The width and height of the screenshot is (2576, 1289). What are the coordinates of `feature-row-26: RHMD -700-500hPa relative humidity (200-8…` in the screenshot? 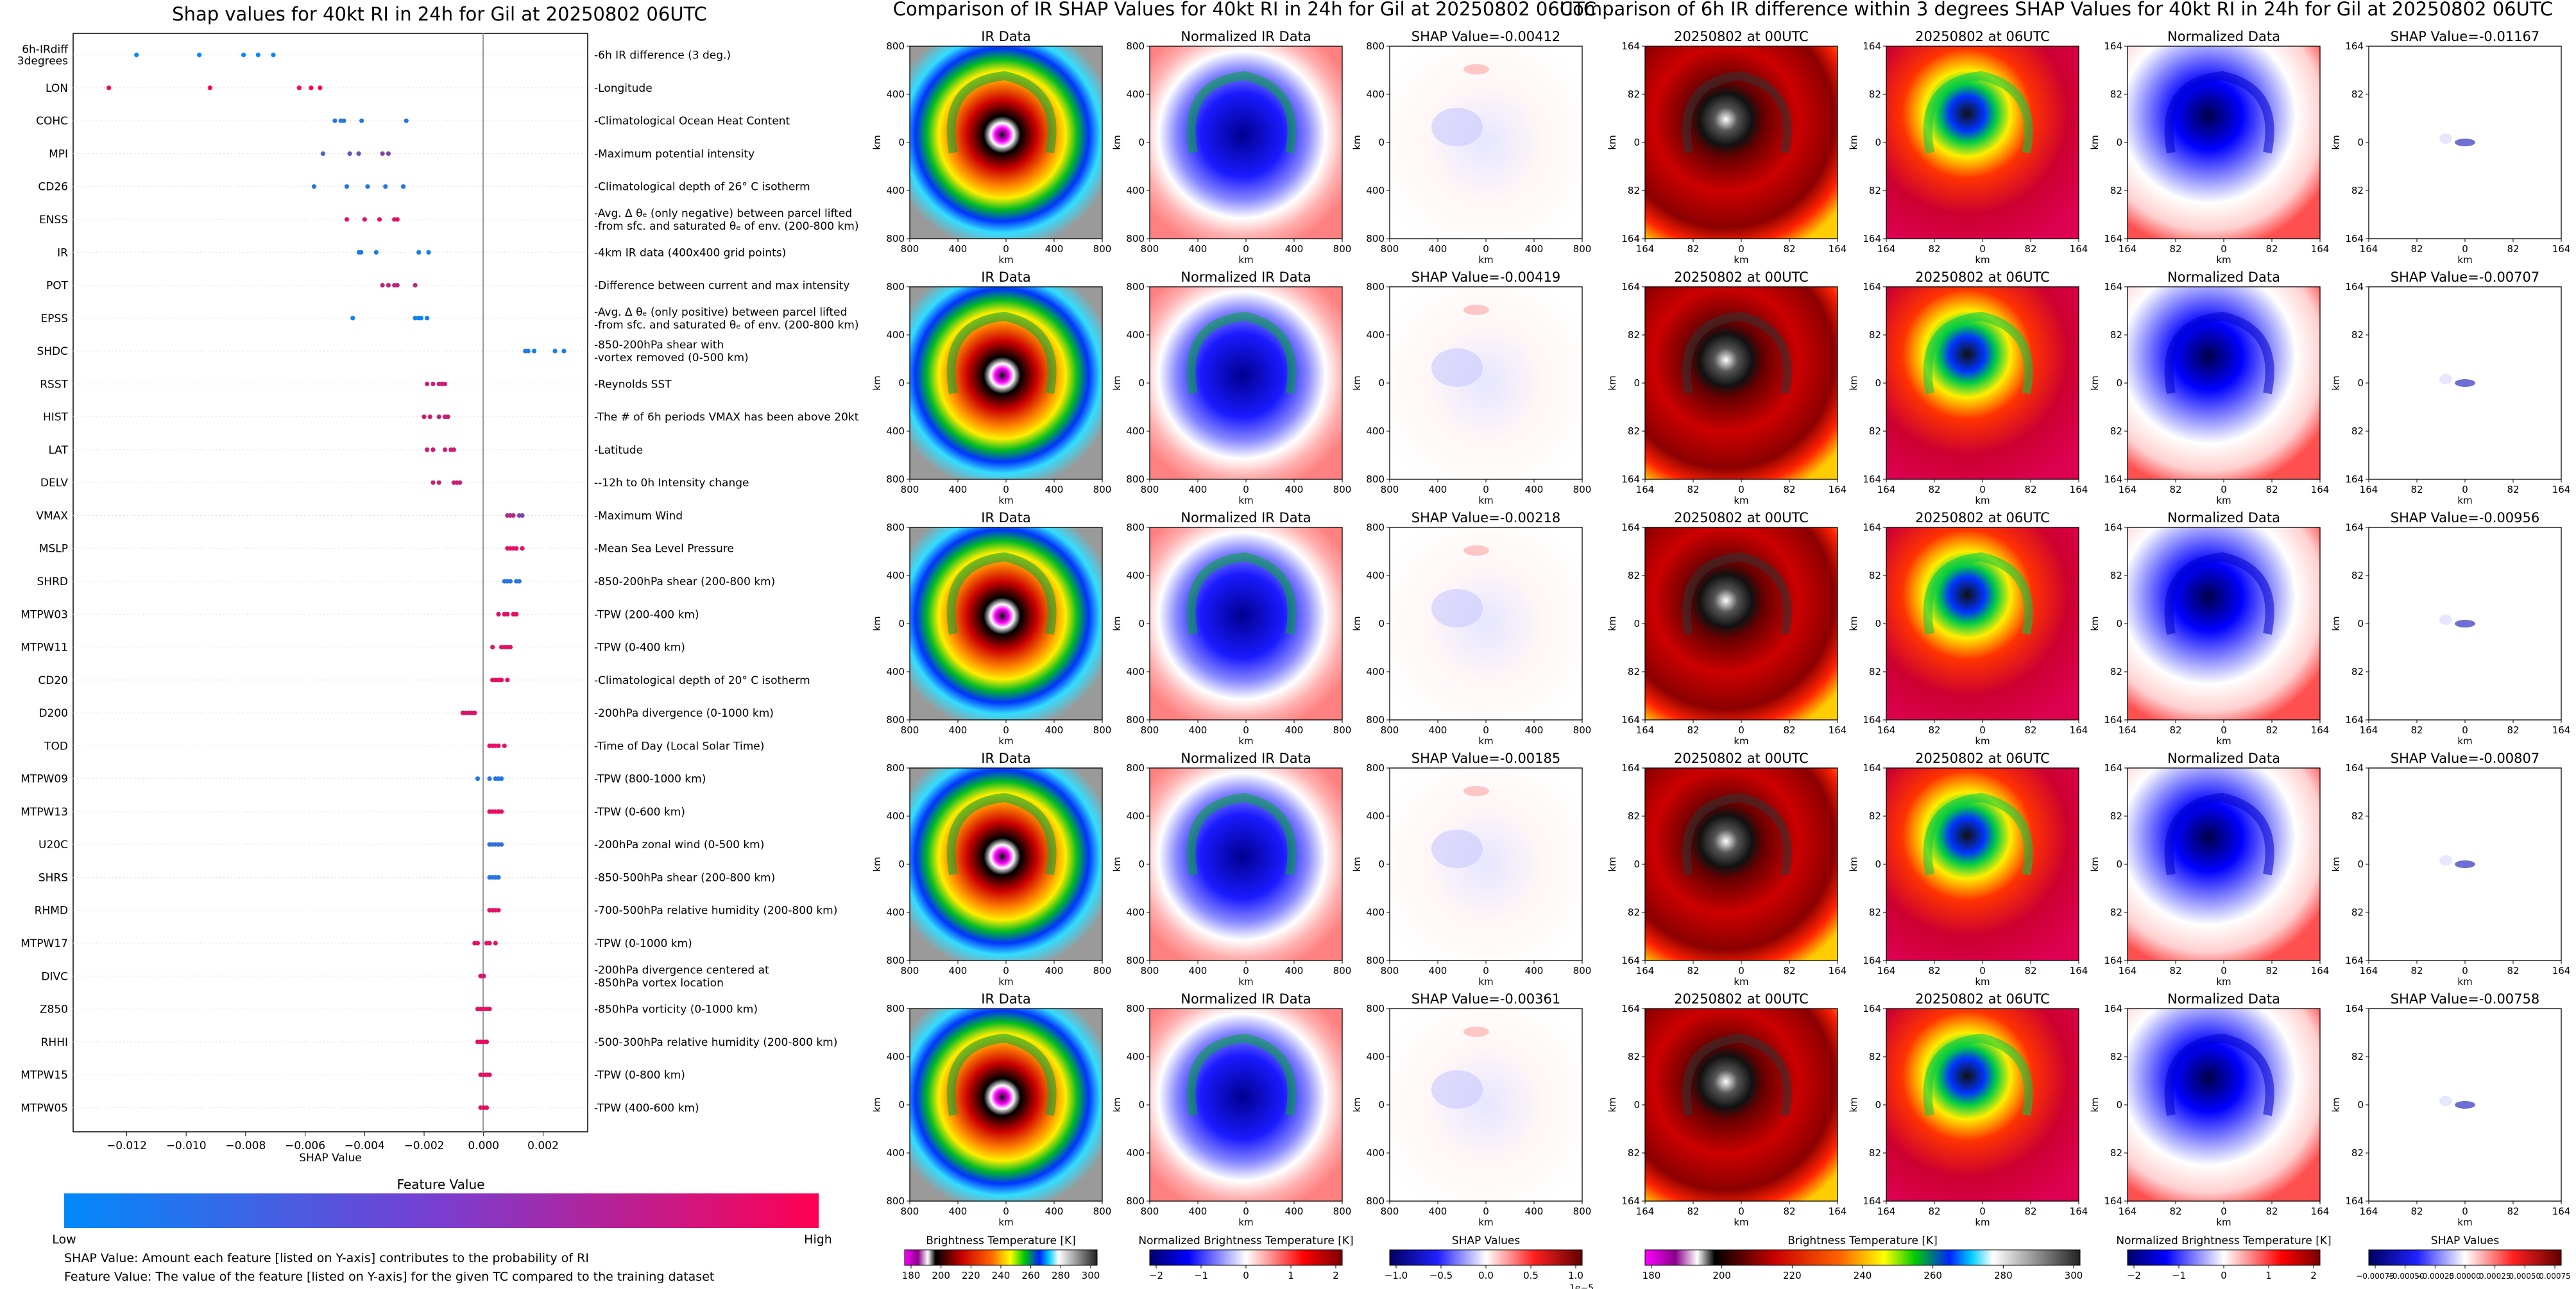 It's located at (436, 912).